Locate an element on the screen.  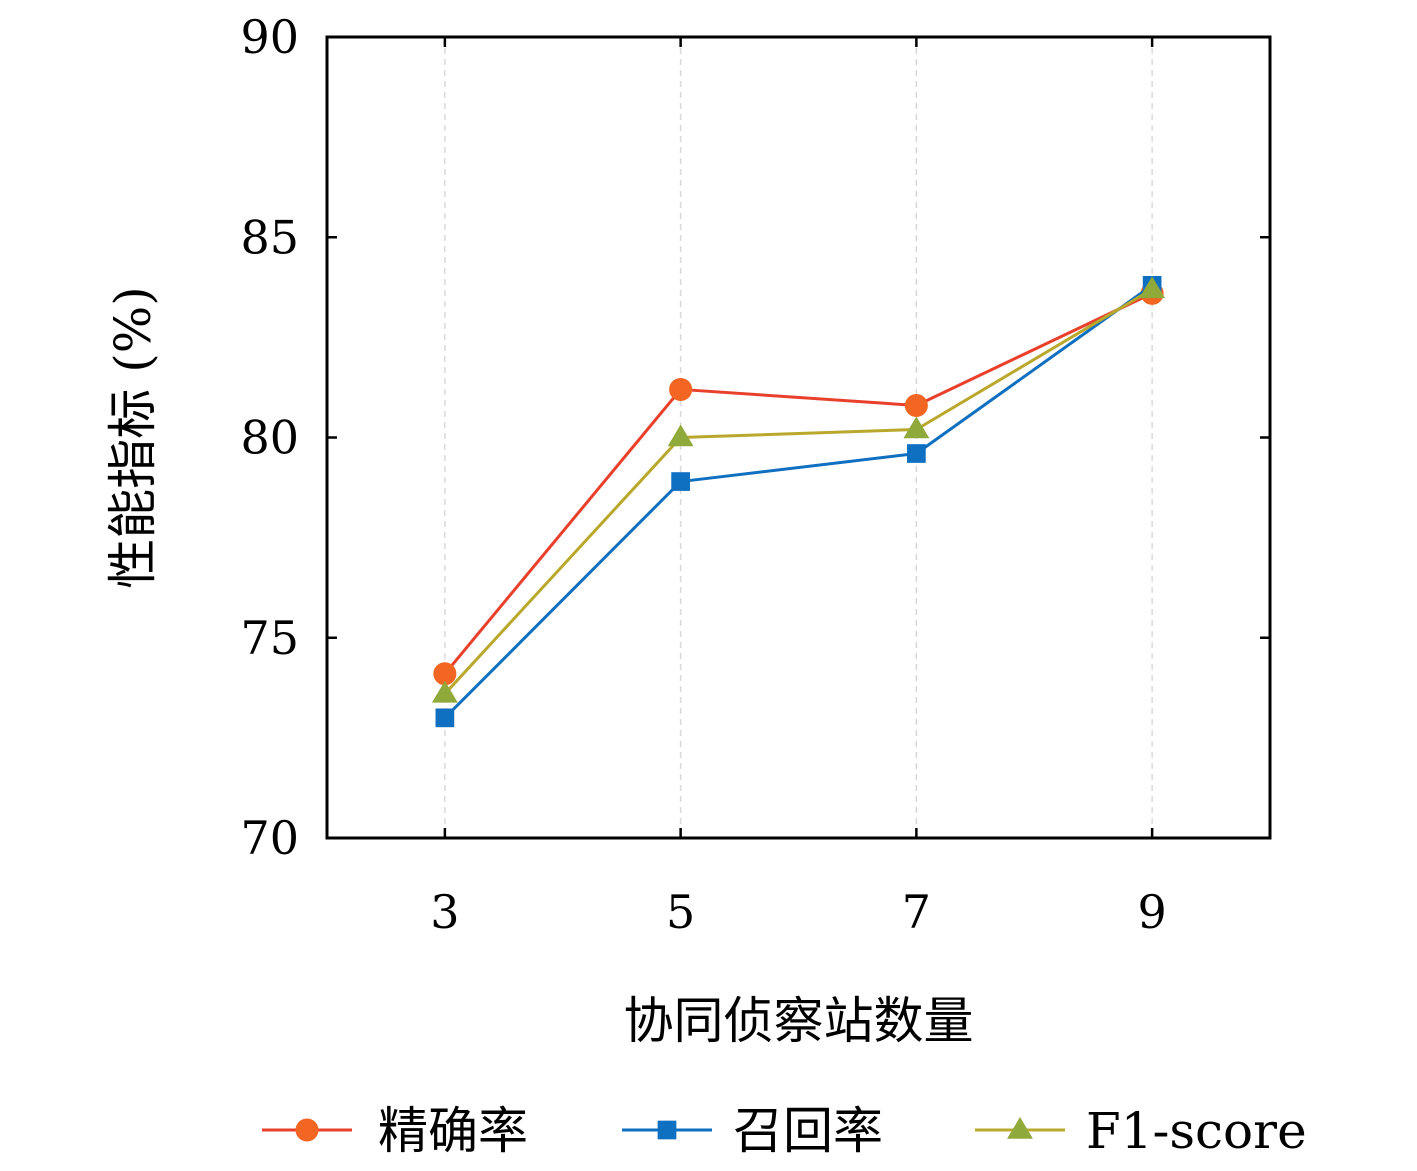
legend-item-1: 精确率 is located at coordinates (395, 1131).